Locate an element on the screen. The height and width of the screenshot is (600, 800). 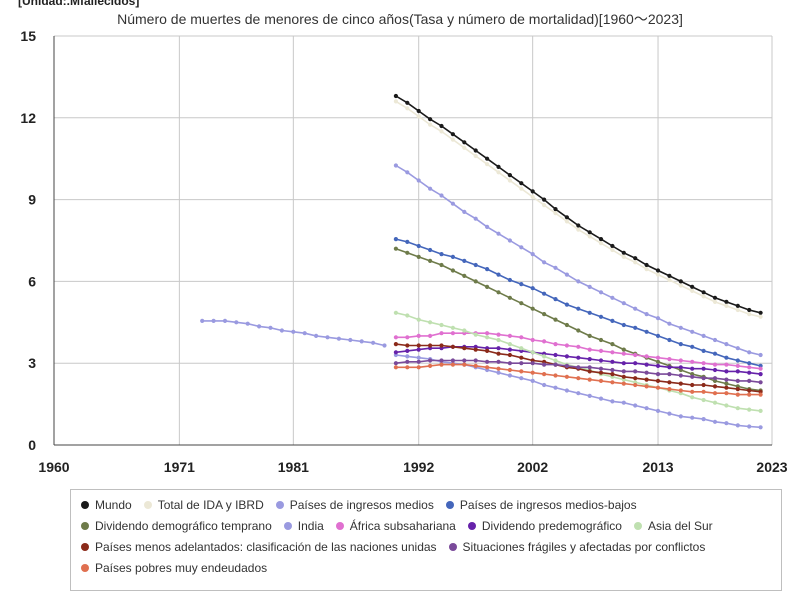
y-tick-label: 6 is located at coordinates (32, 281).